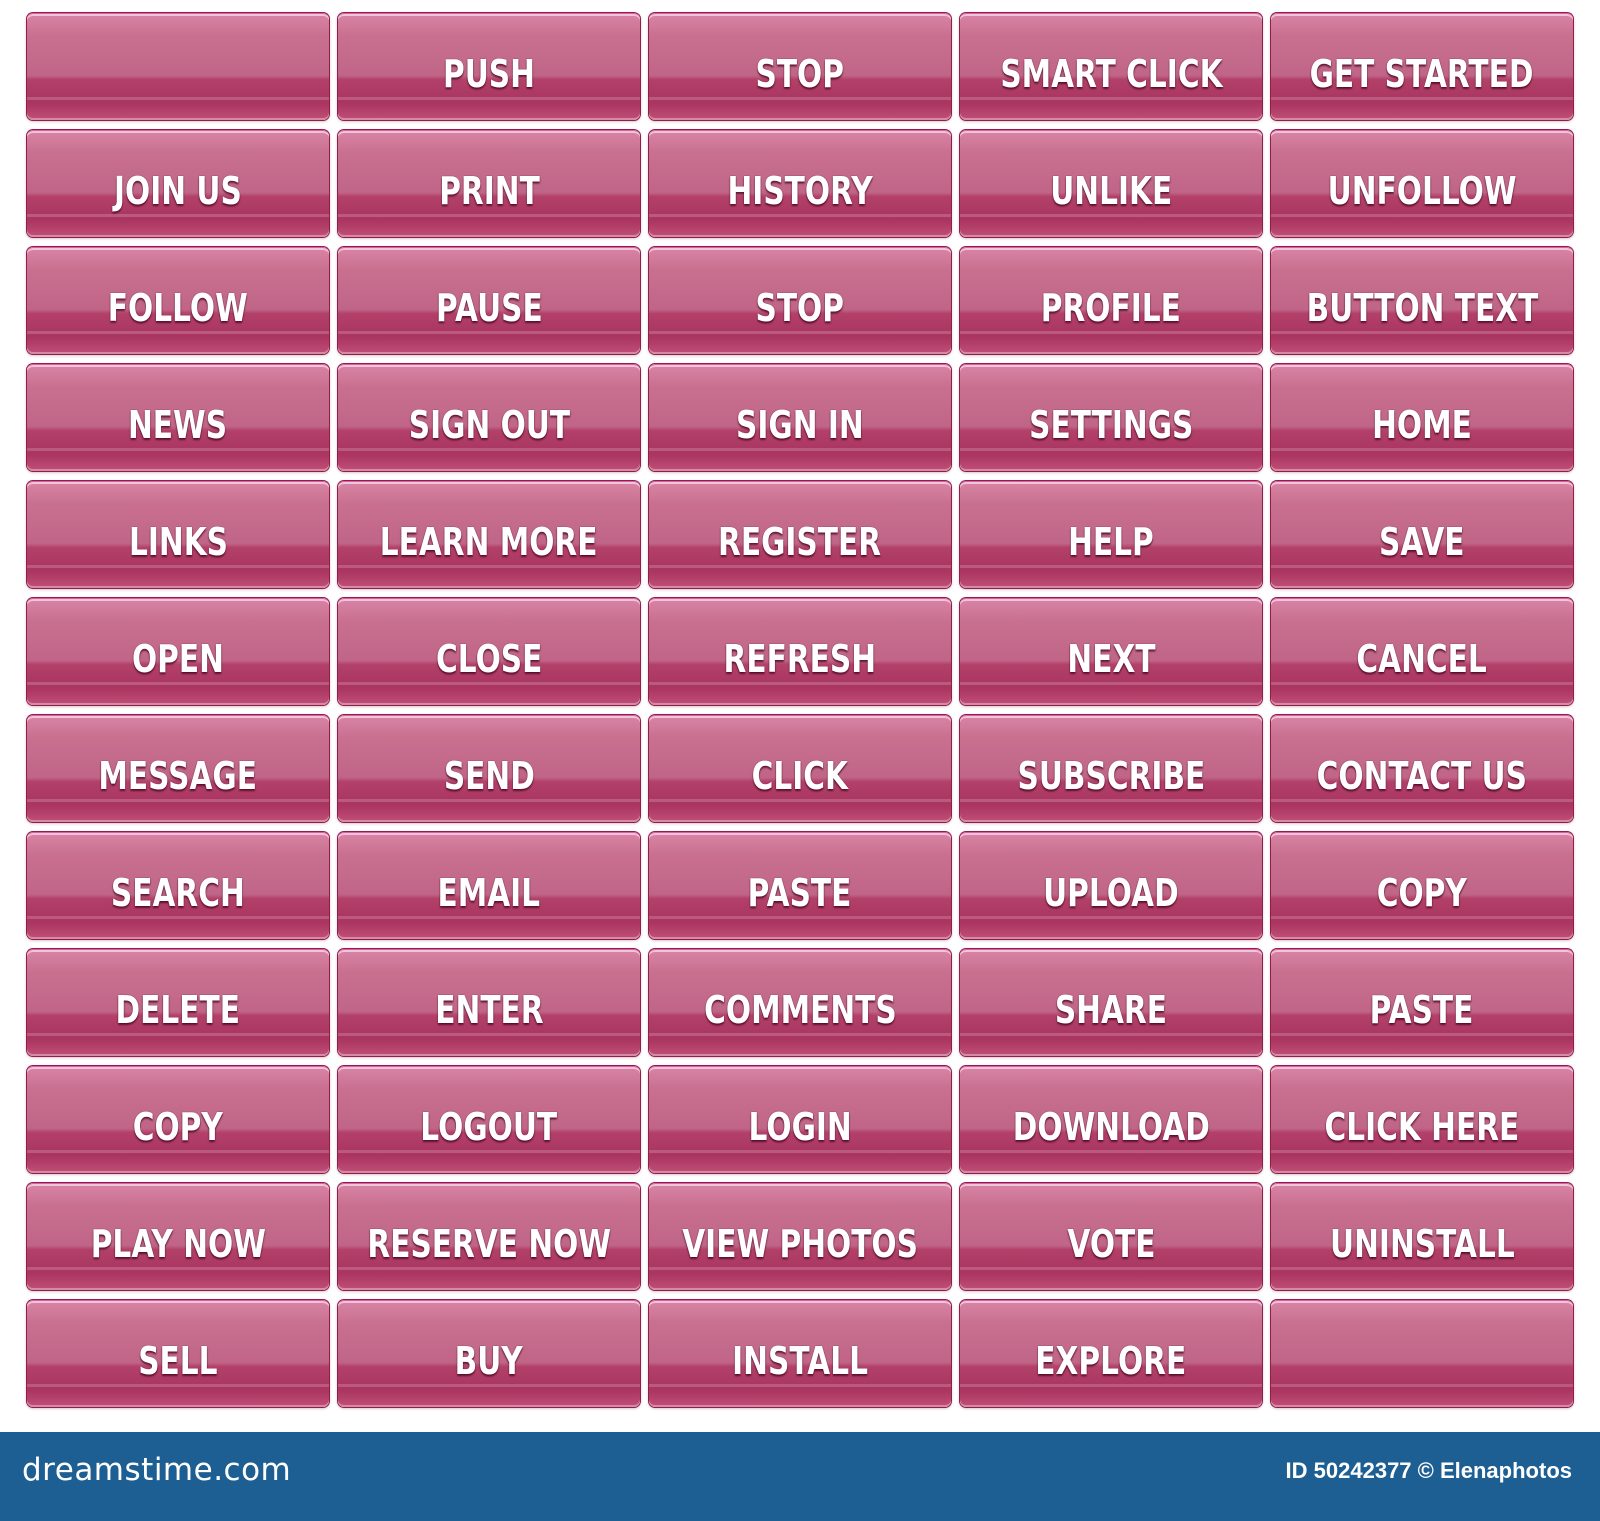 Image resolution: width=1600 pixels, height=1521 pixels. Describe the element at coordinates (489, 893) in the screenshot. I see `button-label: EMAIL` at that location.